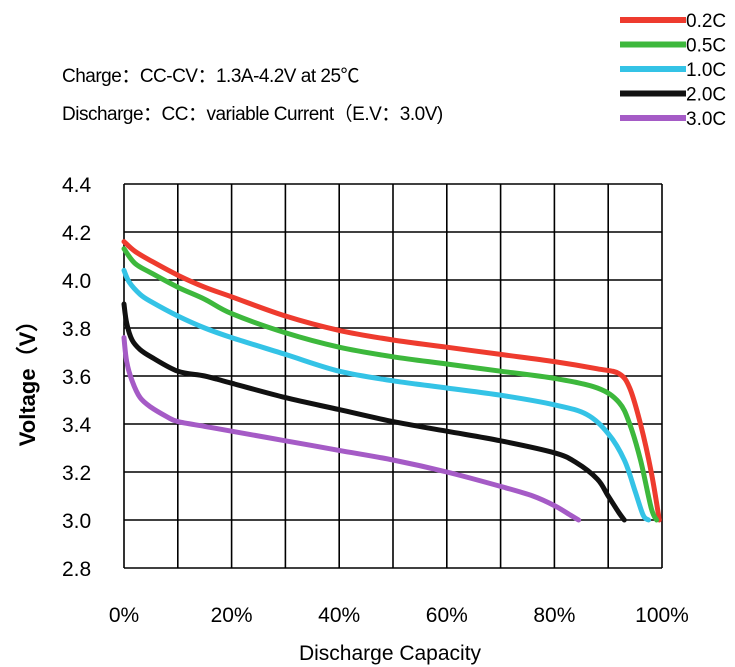  Describe the element at coordinates (706, 70) in the screenshot. I see `legend-label-1-0c: 1.0C` at that location.